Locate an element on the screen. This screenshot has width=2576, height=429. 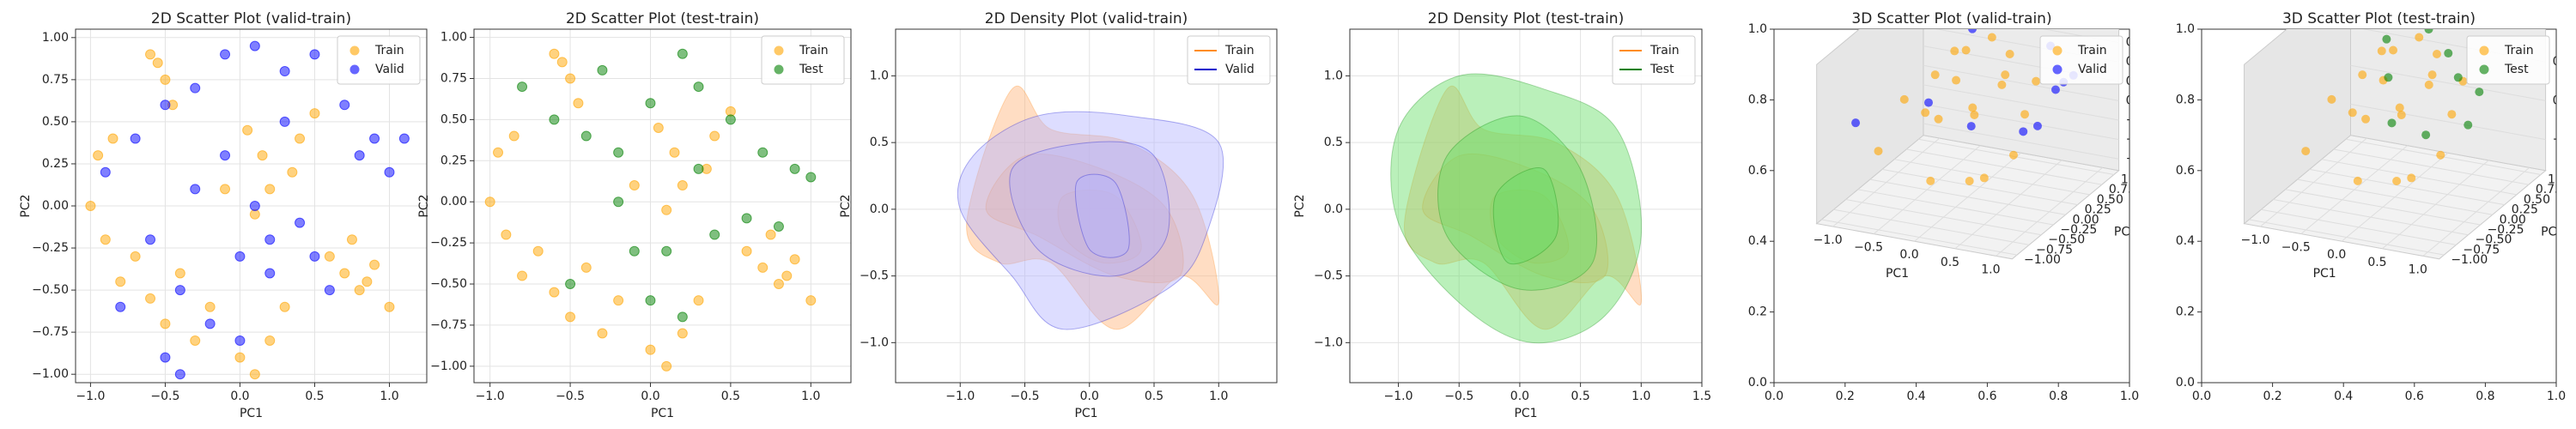
x-tick-label: 1.5 is located at coordinates (1701, 396).